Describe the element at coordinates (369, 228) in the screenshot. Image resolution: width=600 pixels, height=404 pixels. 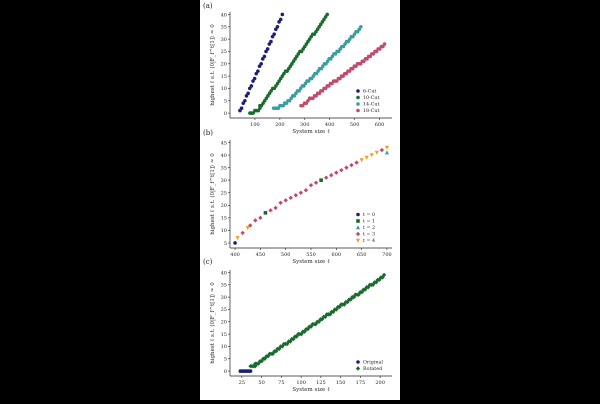
I see `legend-label: t = 2` at that location.